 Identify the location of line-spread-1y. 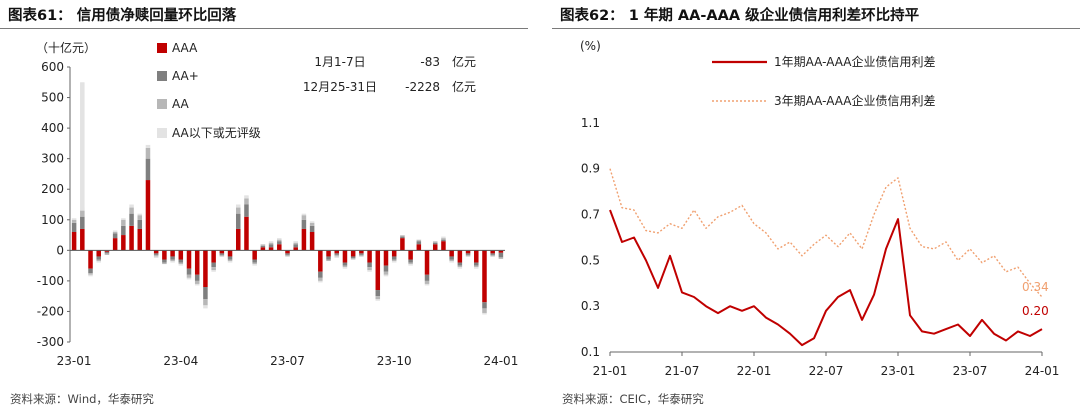
(826, 278).